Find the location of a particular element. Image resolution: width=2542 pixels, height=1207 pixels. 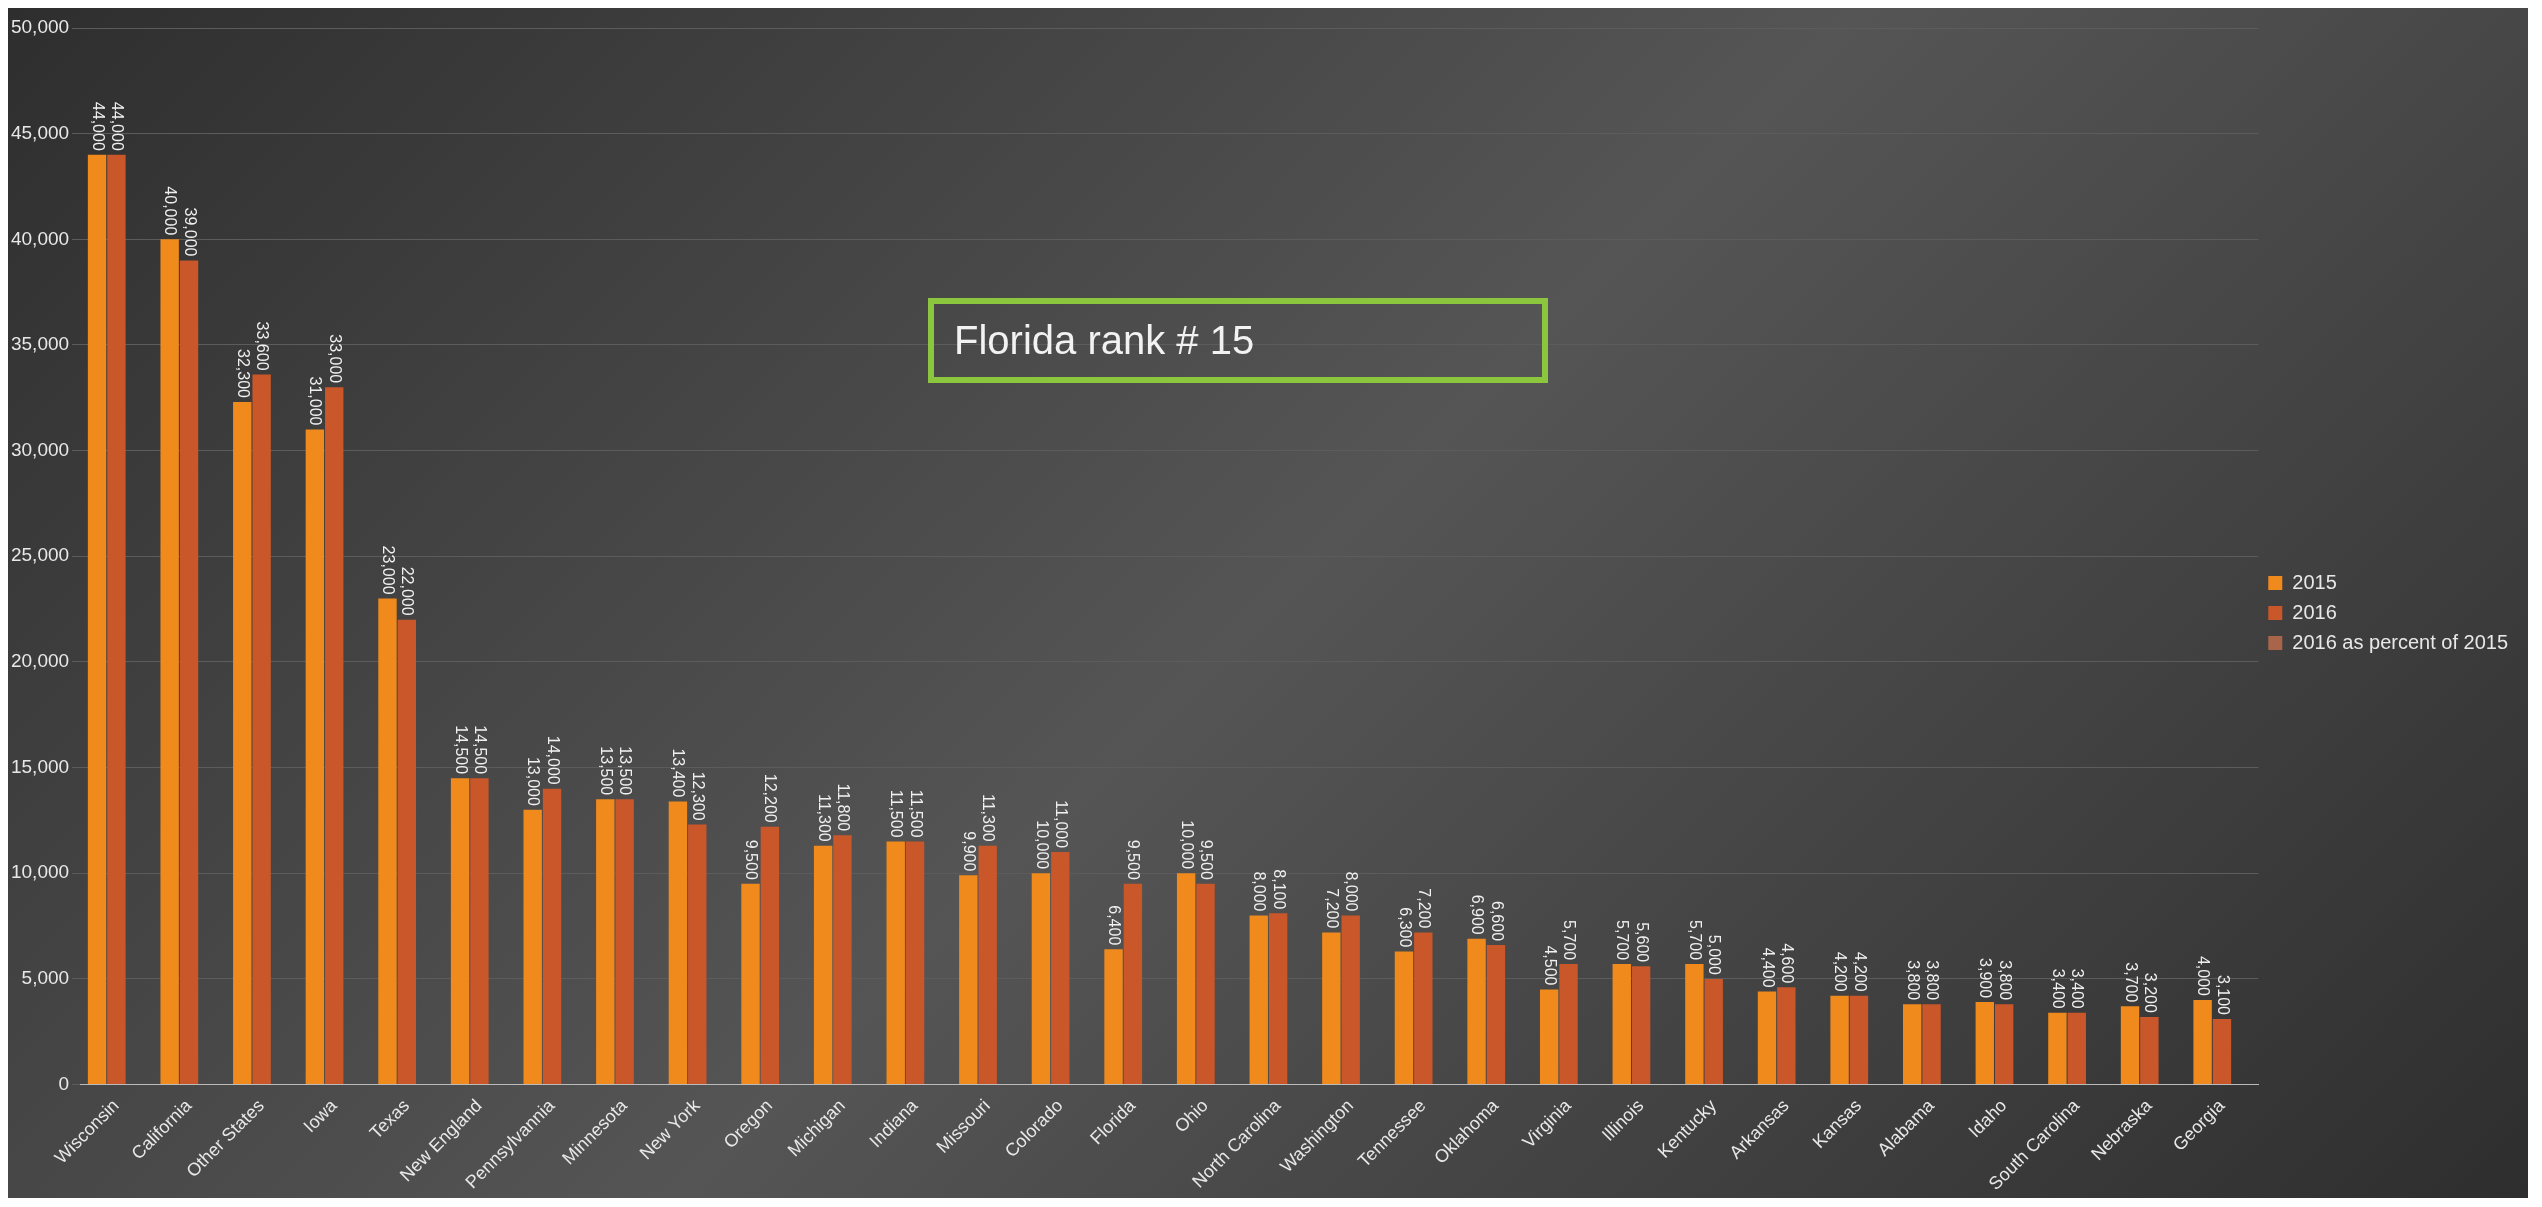

data-label: 9,900 is located at coordinates (969, 851).